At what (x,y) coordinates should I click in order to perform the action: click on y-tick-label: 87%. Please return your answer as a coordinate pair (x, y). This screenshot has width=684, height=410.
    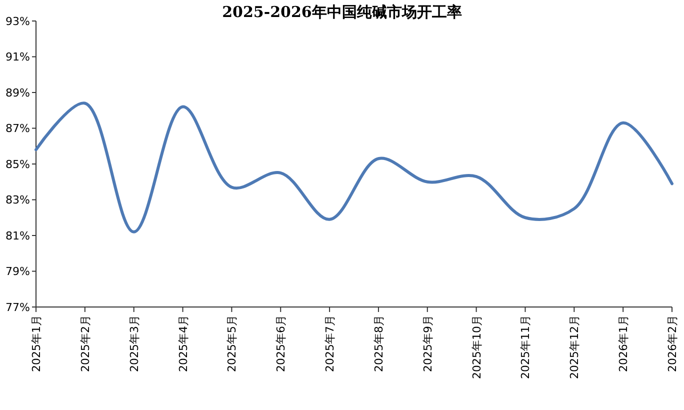
    Looking at the image, I should click on (18, 129).